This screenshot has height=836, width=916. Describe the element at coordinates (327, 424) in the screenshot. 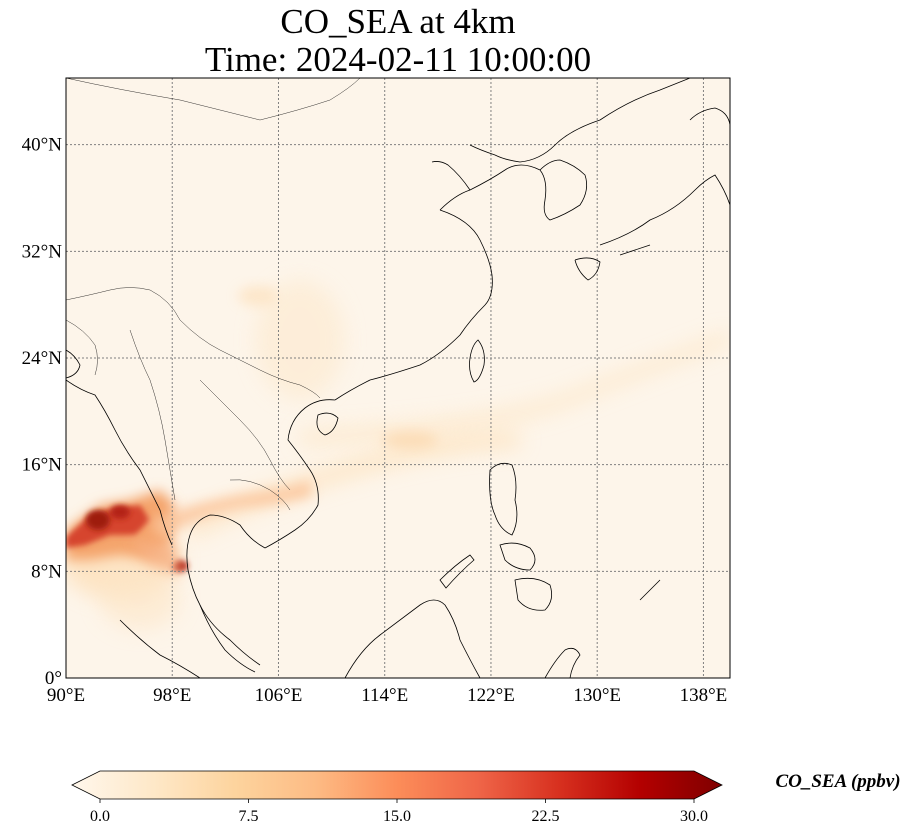

I see `coast-hainan` at that location.